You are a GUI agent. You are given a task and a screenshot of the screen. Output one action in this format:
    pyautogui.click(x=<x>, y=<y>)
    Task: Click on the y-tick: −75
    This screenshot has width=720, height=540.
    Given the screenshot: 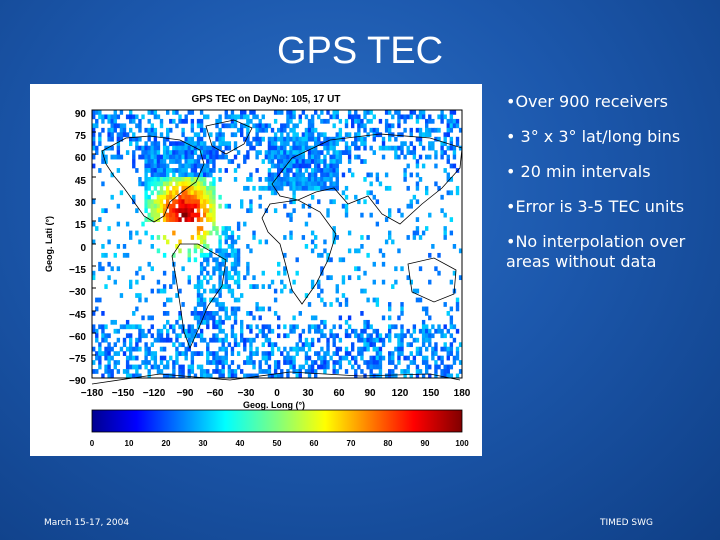 What is the action you would take?
    pyautogui.click(x=77, y=359)
    